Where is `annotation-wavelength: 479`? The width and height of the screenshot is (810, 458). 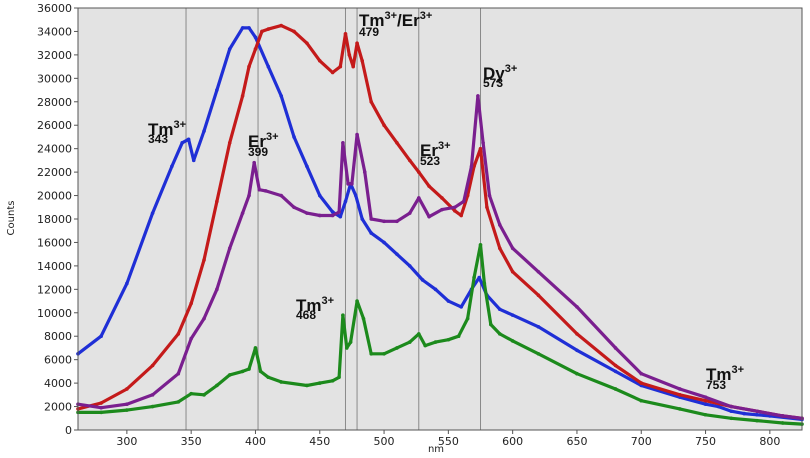
annotation-wavelength: 479 is located at coordinates (369, 32).